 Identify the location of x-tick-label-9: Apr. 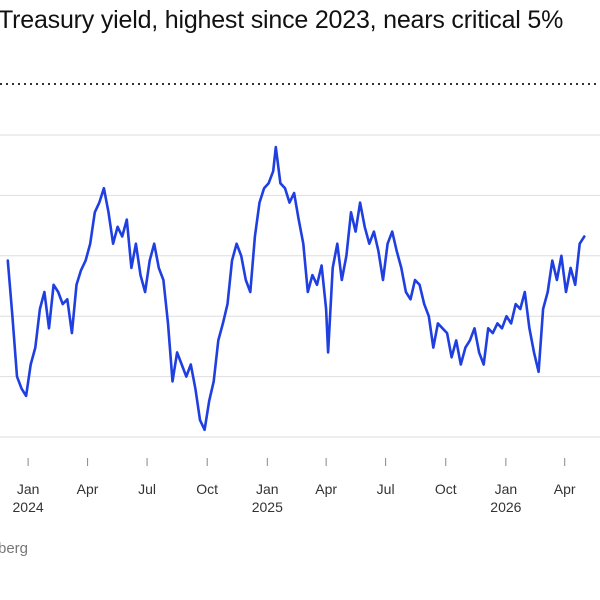
(565, 489).